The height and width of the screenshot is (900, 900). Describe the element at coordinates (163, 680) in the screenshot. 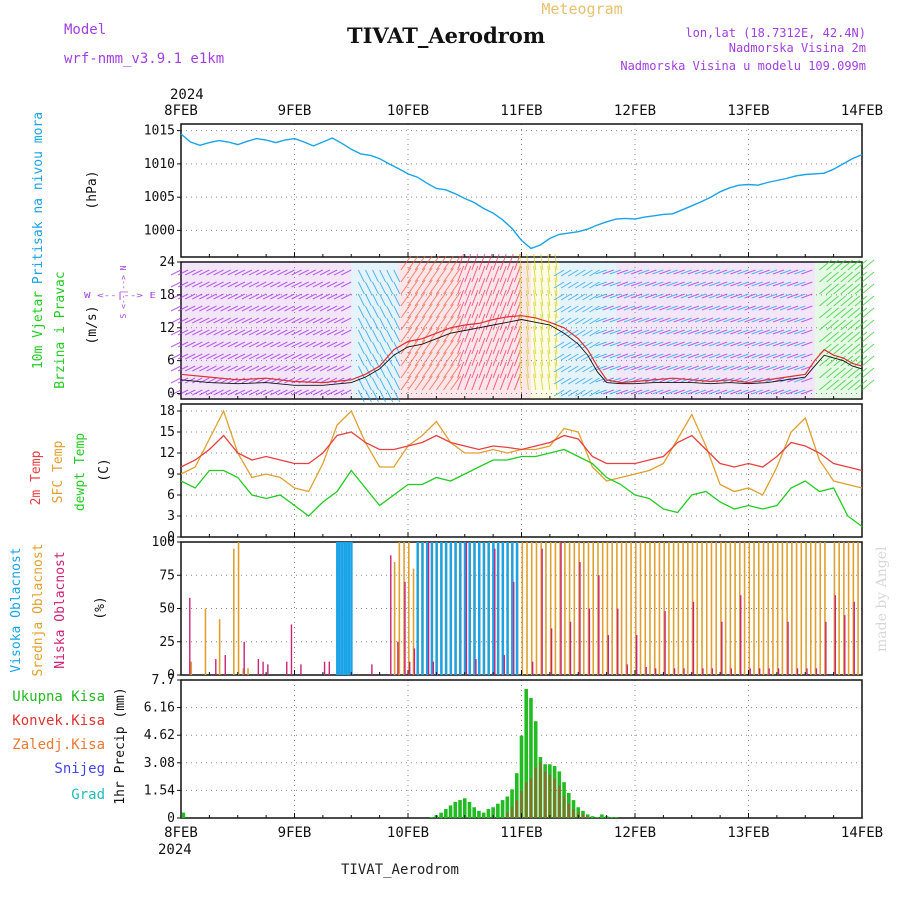

I see `y-tick-label: 7.7` at that location.